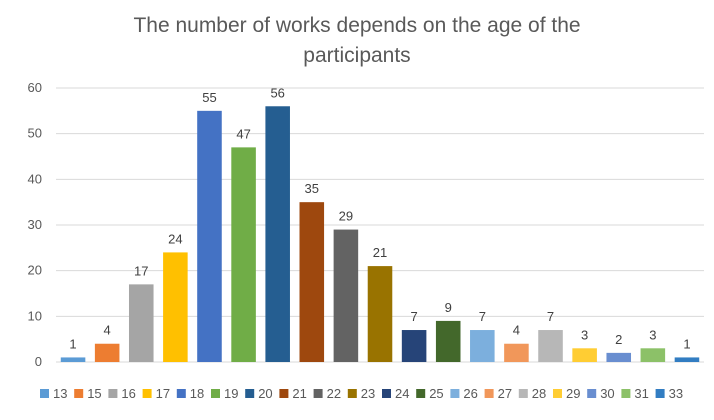  I want to click on y-tick-label: 40, so click(35, 178).